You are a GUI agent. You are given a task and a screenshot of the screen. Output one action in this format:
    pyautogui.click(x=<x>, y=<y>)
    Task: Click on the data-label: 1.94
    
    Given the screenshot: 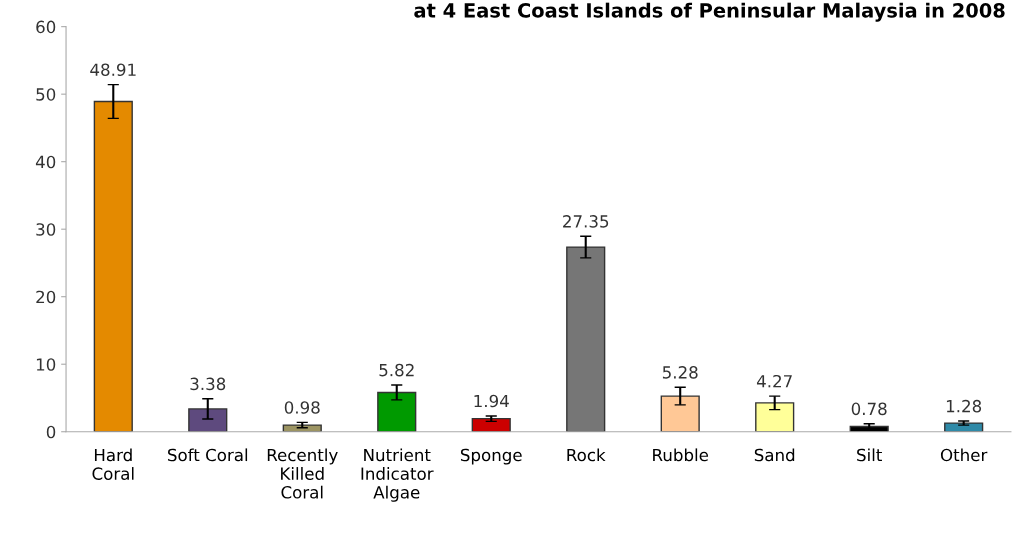 What is the action you would take?
    pyautogui.click(x=491, y=401)
    